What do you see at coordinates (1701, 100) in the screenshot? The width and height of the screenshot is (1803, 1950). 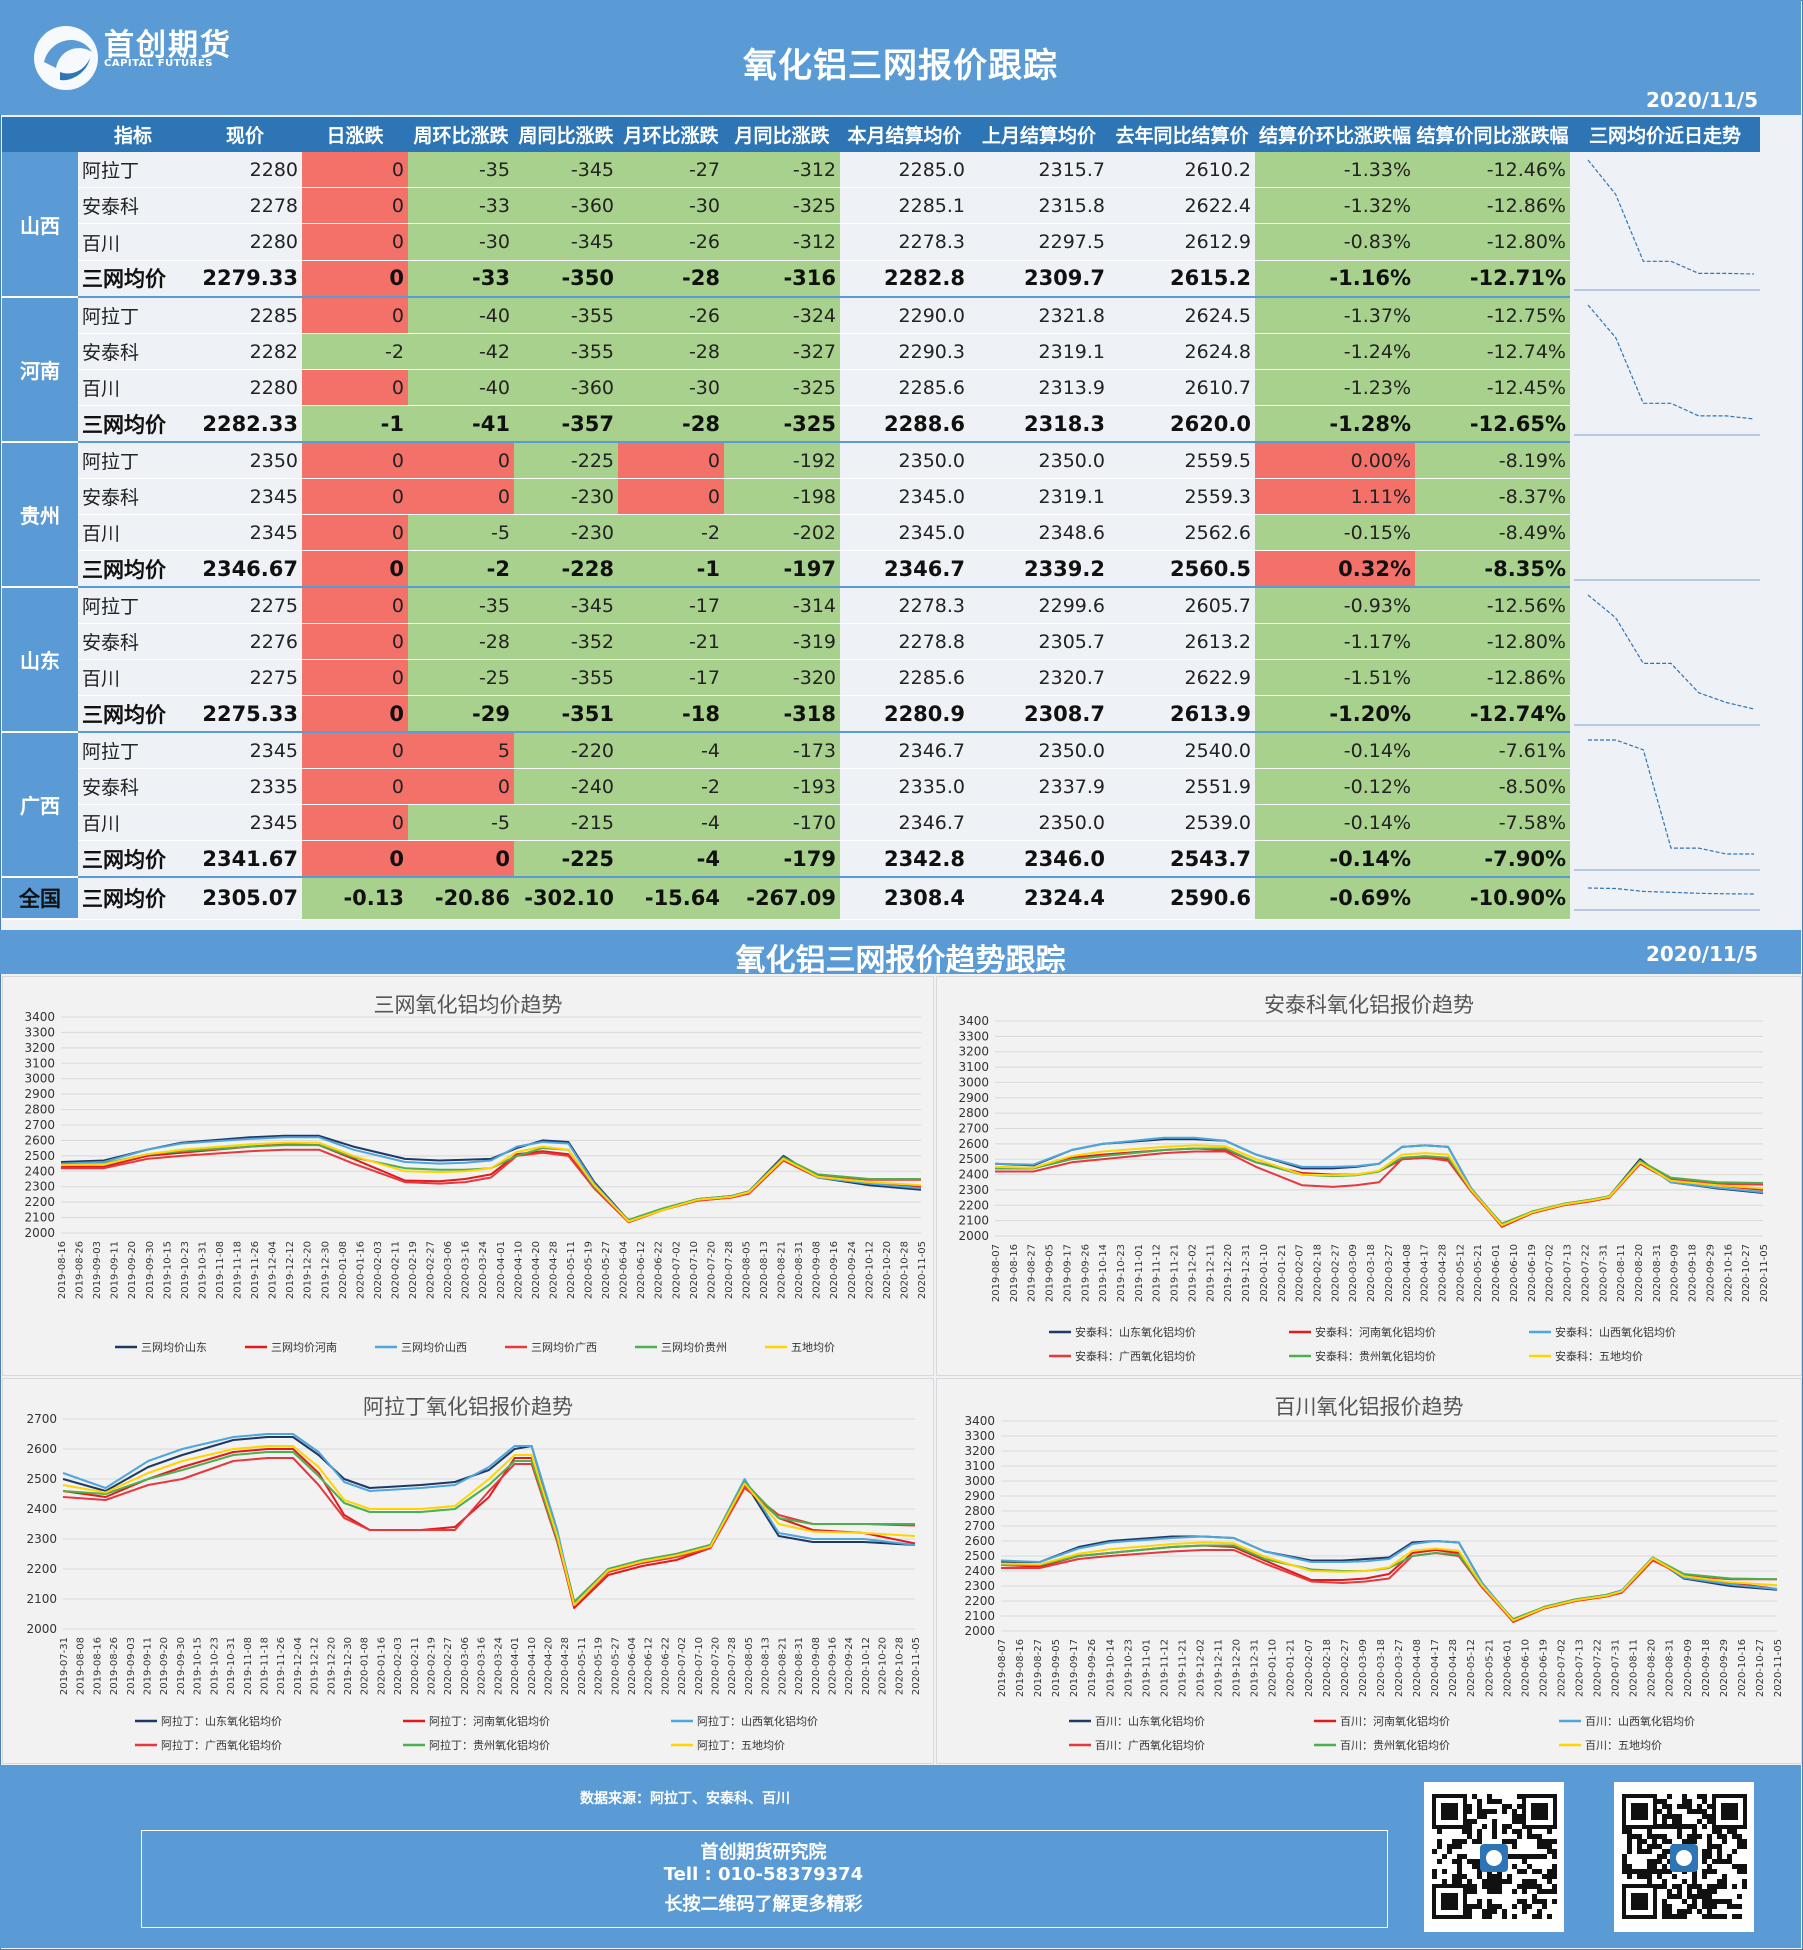 I see `report-date: 2020/11/5` at bounding box center [1701, 100].